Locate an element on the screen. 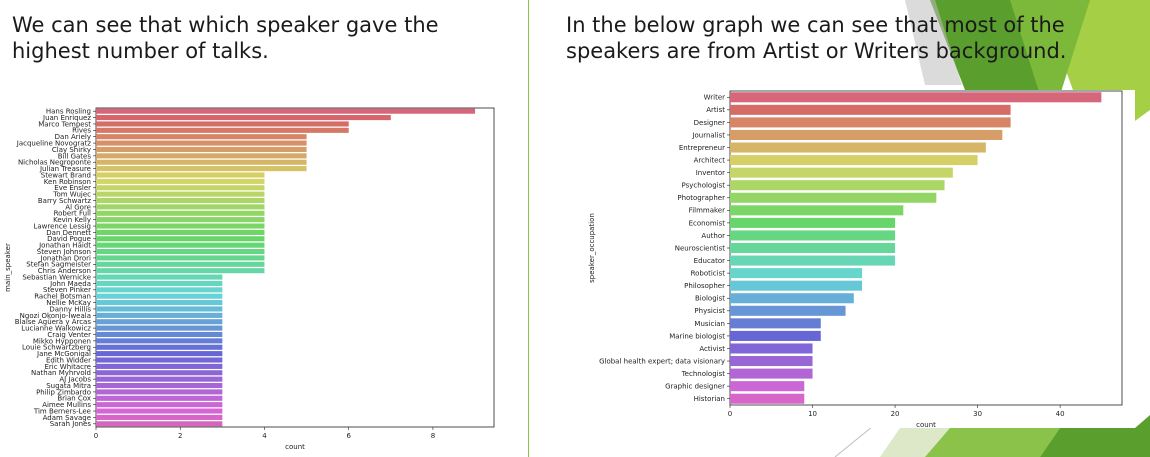  y-tick-label: Mikko Hypponen is located at coordinates (62, 341).